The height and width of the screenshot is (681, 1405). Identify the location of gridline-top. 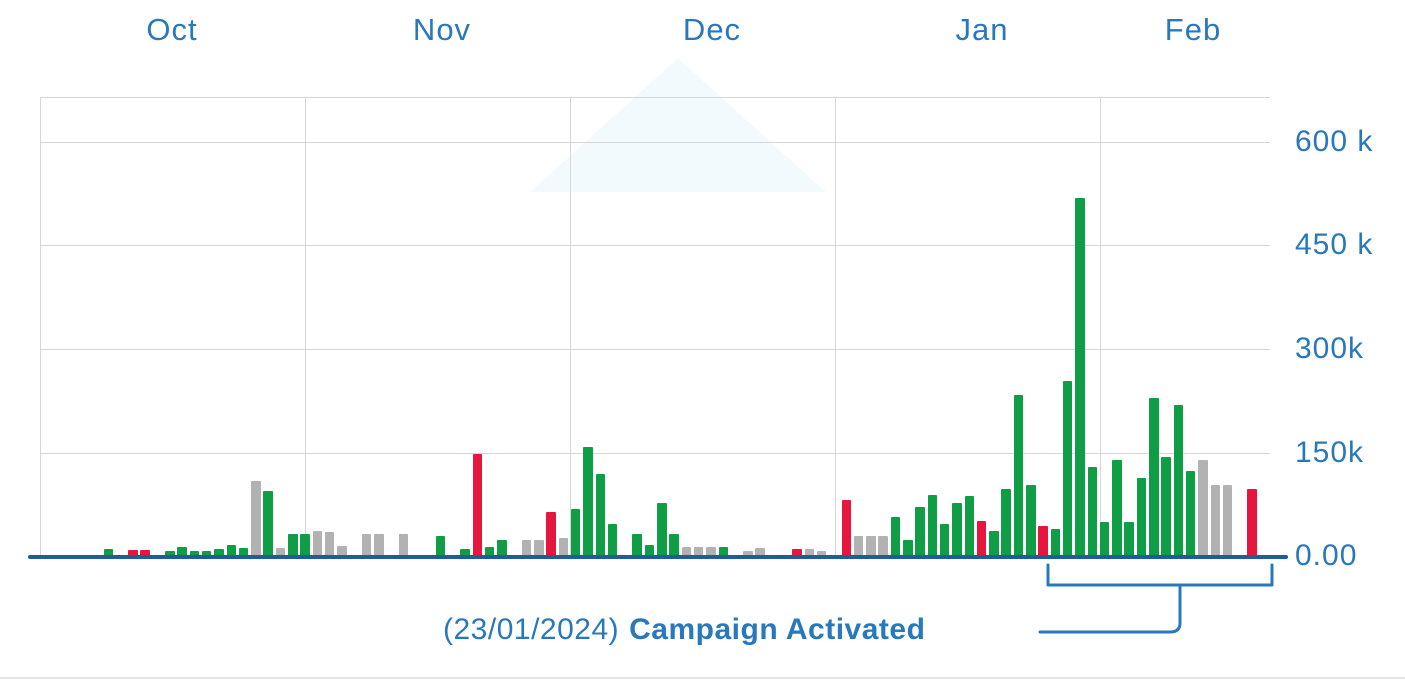
(655, 97).